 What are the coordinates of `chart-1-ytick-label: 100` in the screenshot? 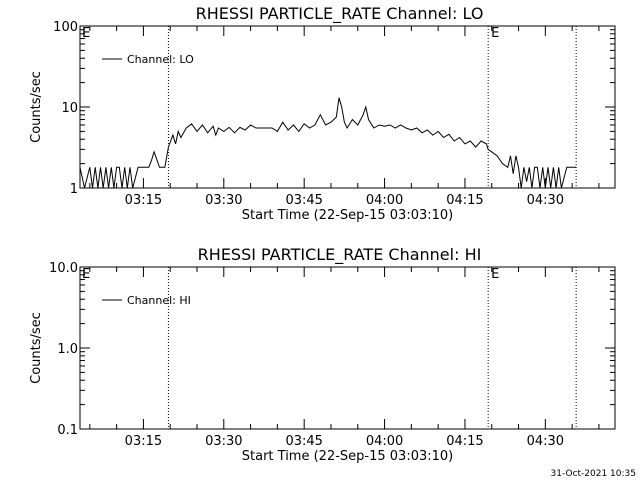 It's located at (65, 27).